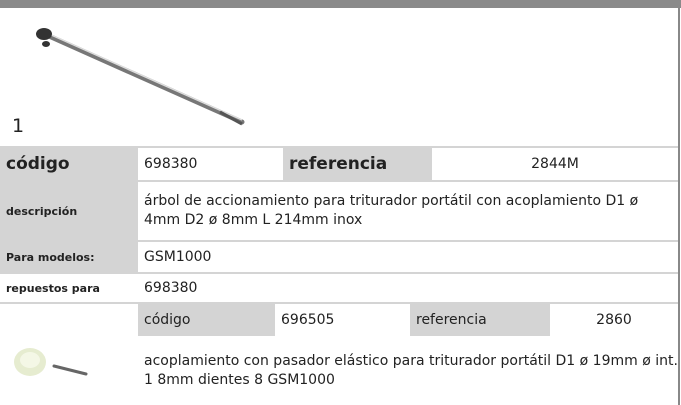 The image size is (681, 405). I want to click on item-number: 1, so click(18, 126).